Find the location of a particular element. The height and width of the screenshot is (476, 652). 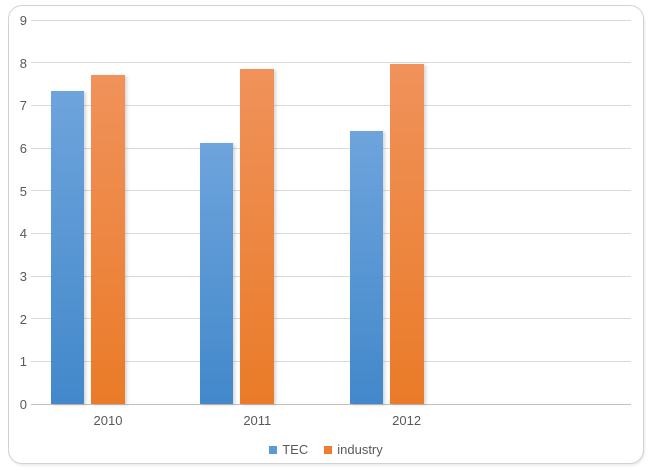

x-axis-tick-label: 2011 is located at coordinates (257, 420).